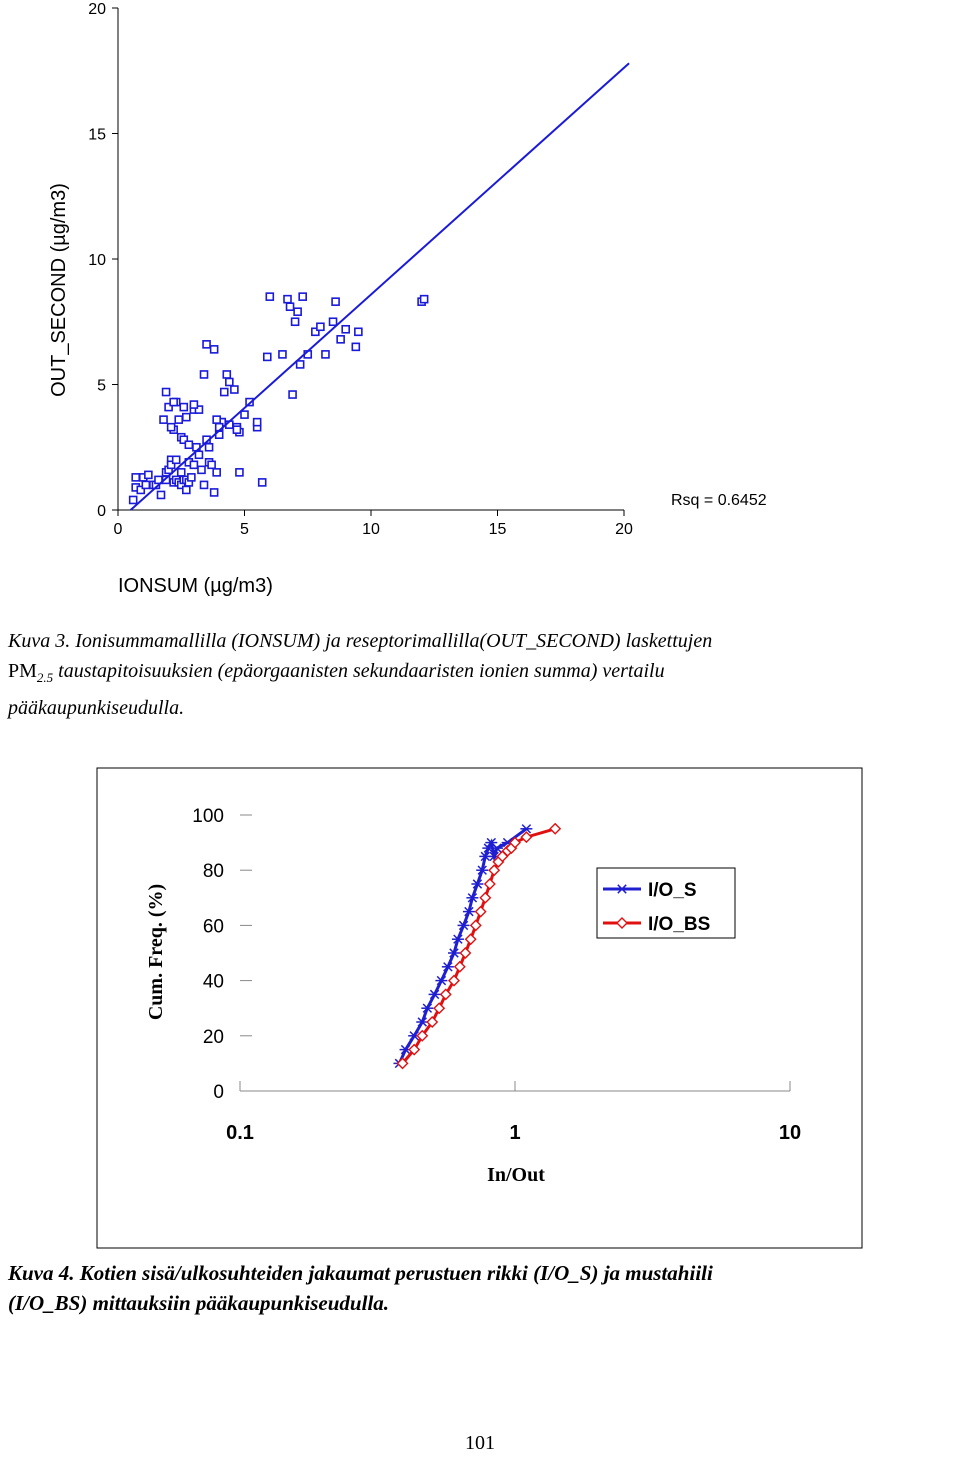  Describe the element at coordinates (195, 586) in the screenshot. I see `x-axis-title: IONSUM (µg/m3)` at that location.